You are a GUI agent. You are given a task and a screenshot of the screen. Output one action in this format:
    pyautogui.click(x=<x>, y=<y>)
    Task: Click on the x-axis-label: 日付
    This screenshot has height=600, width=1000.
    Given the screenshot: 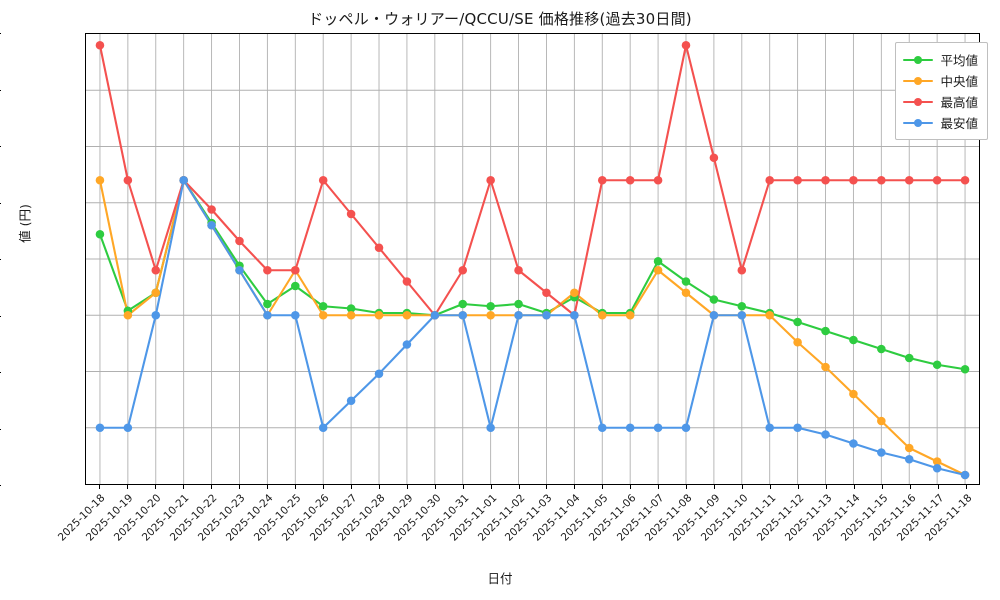 What is the action you would take?
    pyautogui.click(x=500, y=578)
    